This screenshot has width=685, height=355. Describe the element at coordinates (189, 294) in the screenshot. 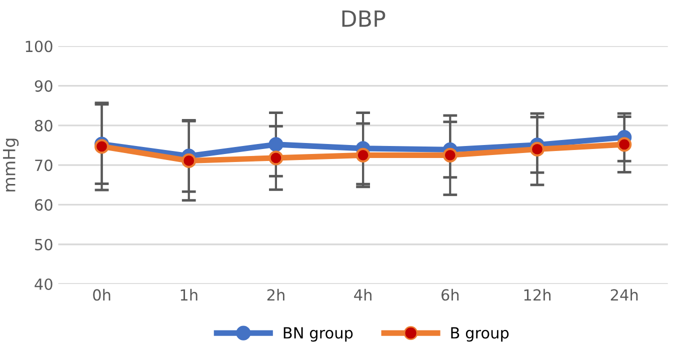

I see `x-tick-label: 1h` at that location.